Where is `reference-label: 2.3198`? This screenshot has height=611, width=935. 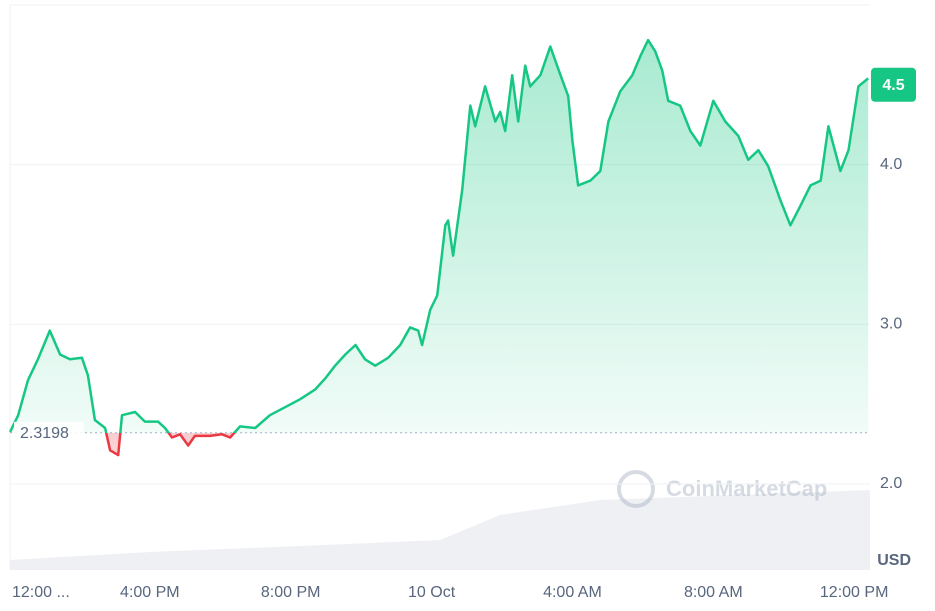
reference-label: 2.3198 is located at coordinates (44, 433).